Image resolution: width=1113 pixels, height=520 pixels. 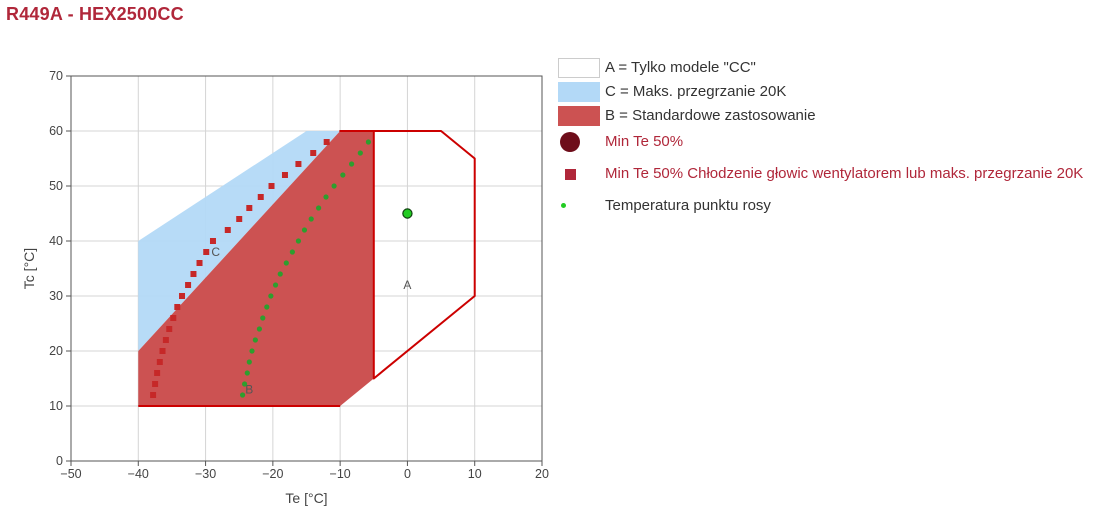 I want to click on legend-item-min-te: Min Te 50%, so click(x=828, y=144).